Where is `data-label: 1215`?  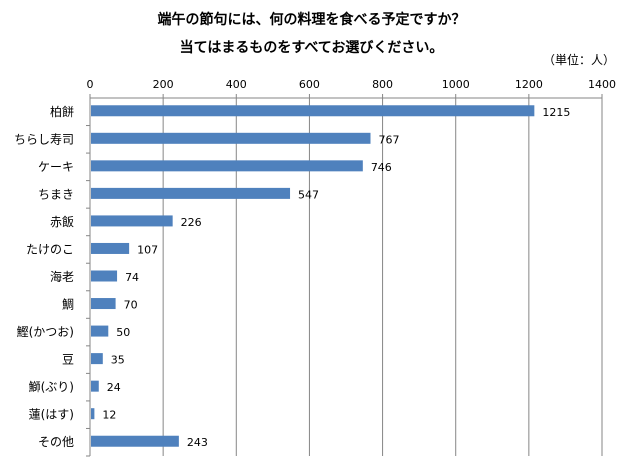 data-label: 1215 is located at coordinates (556, 112).